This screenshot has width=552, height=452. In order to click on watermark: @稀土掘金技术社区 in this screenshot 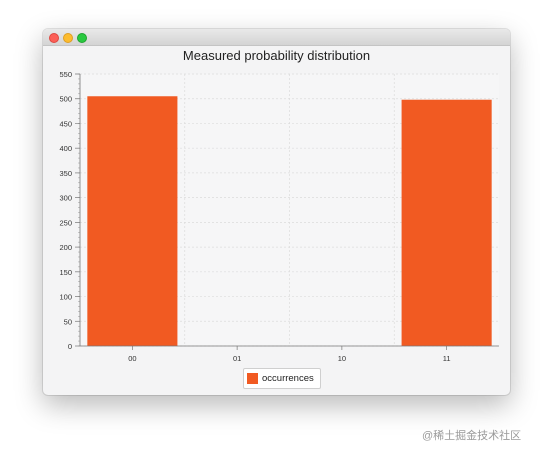, I will do `click(472, 436)`.